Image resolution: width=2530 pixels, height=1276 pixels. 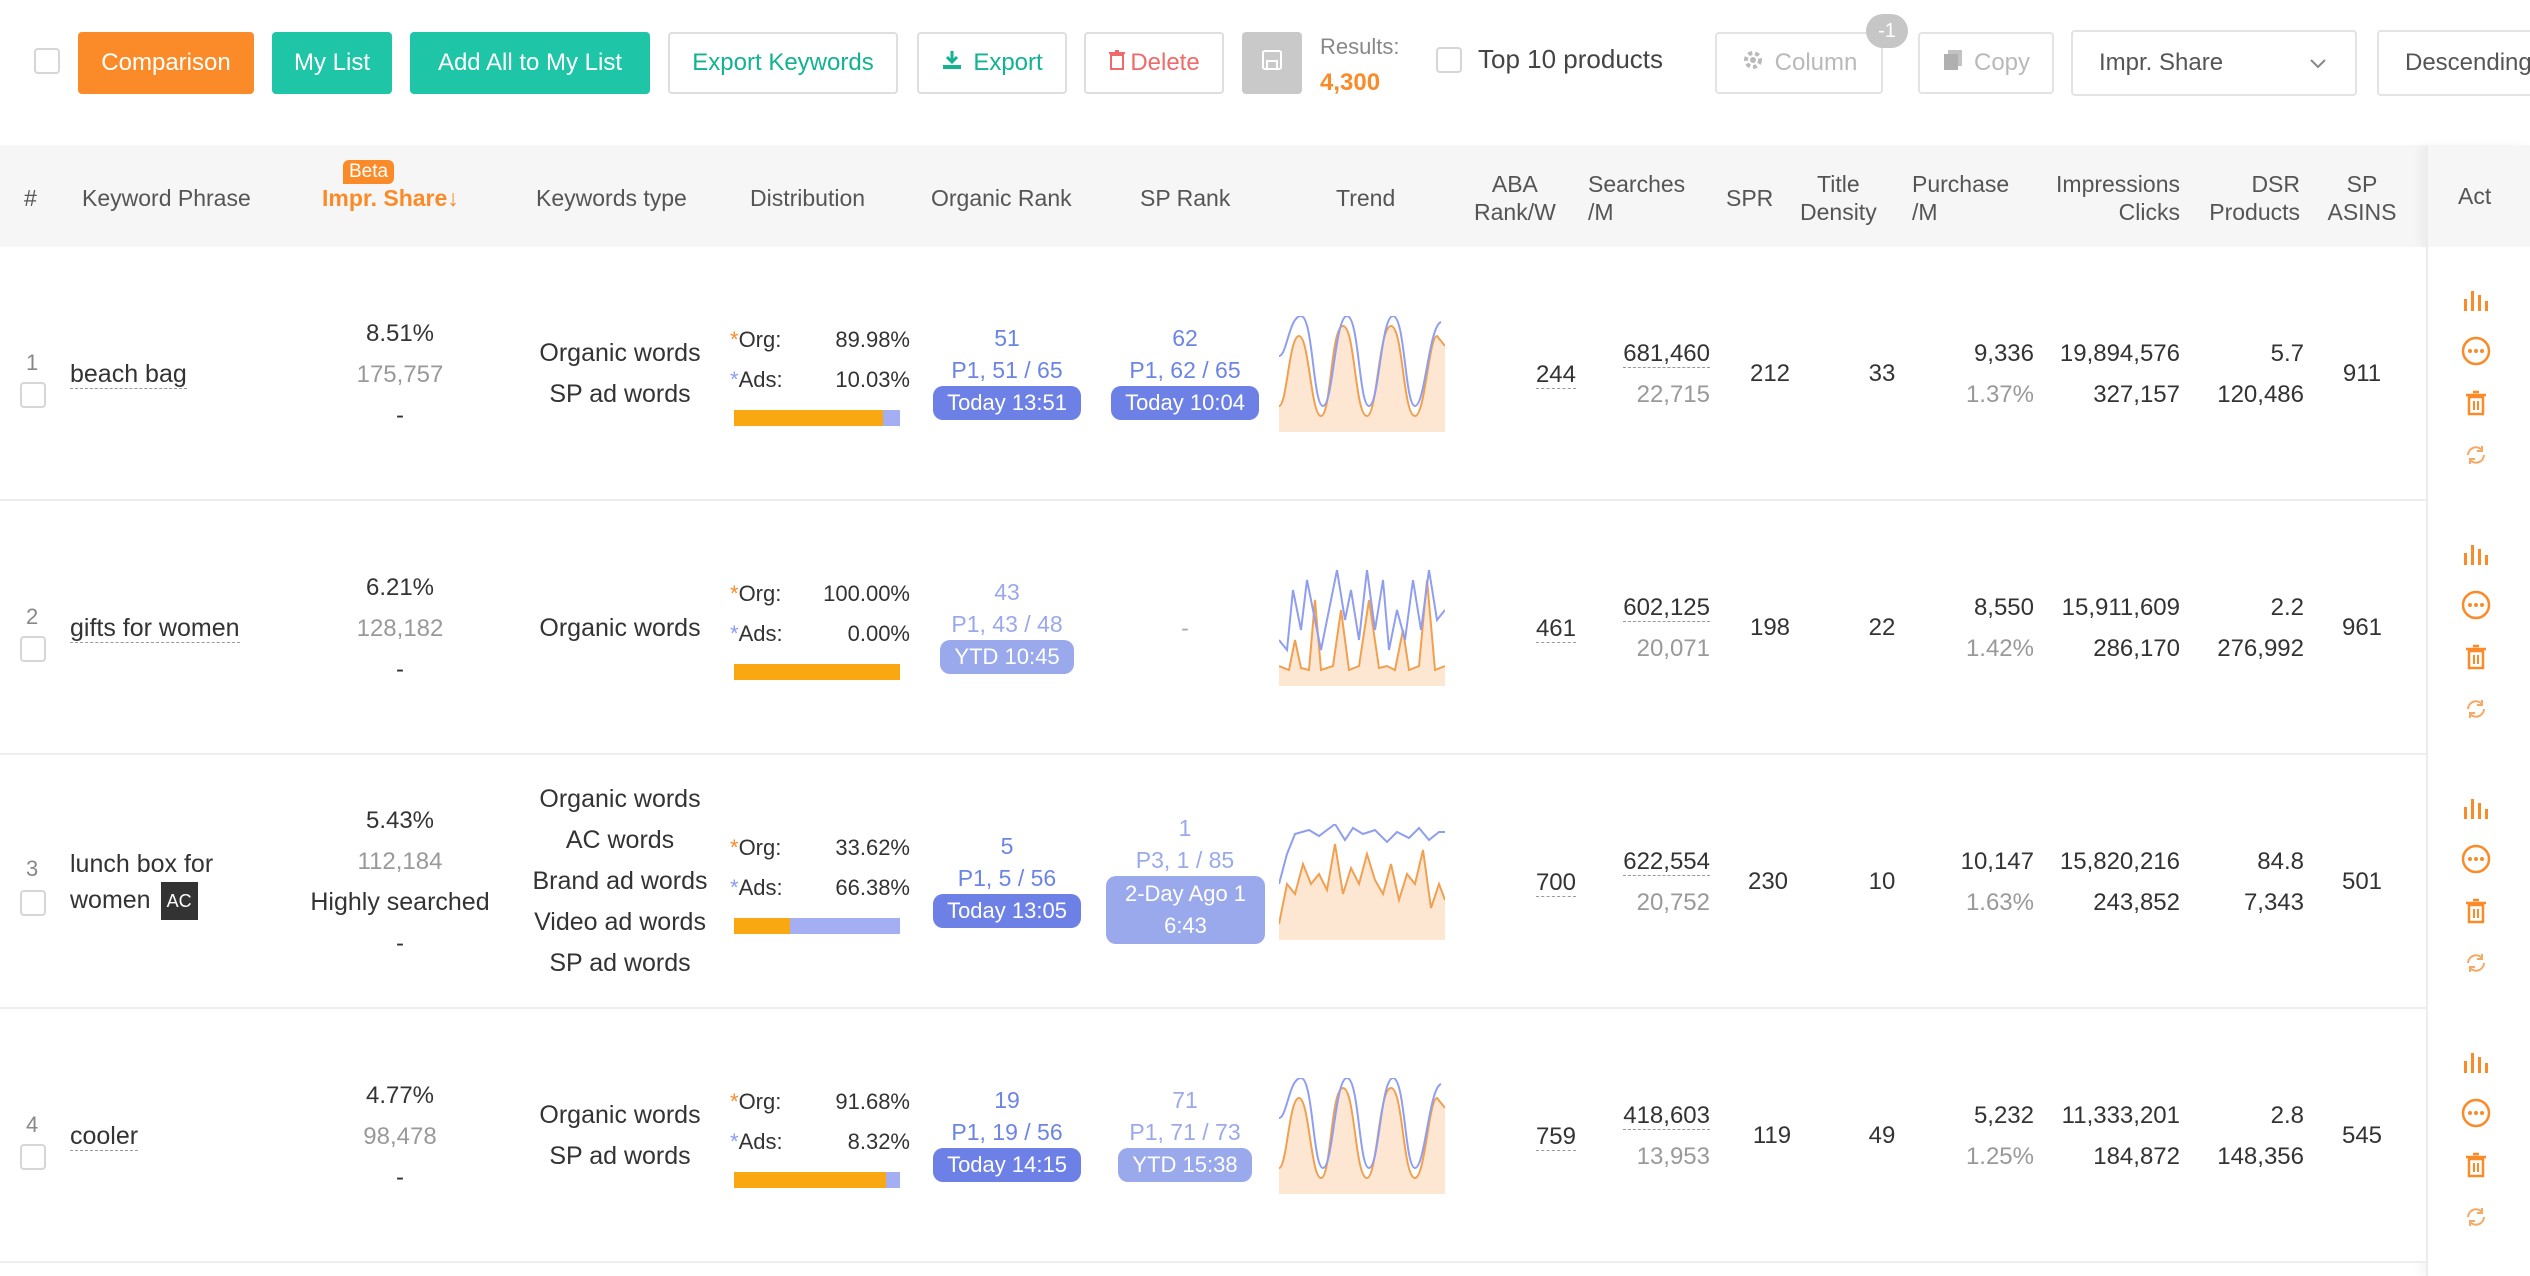 I want to click on column-button: Column, so click(x=1799, y=63).